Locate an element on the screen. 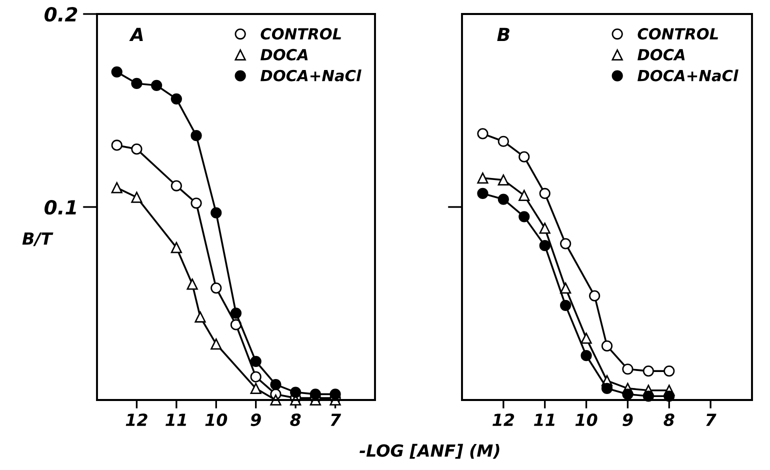  text: A is located at coordinates (136, 35).